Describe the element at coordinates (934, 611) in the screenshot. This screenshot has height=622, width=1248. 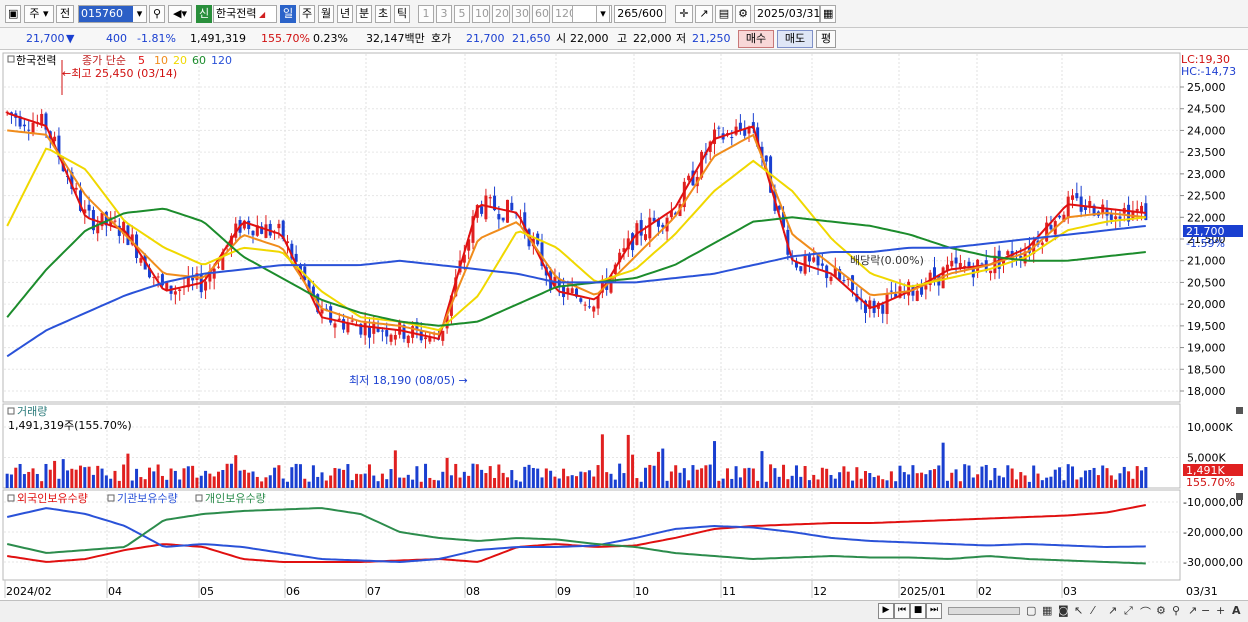
I see `last-icon: ⏭` at that location.